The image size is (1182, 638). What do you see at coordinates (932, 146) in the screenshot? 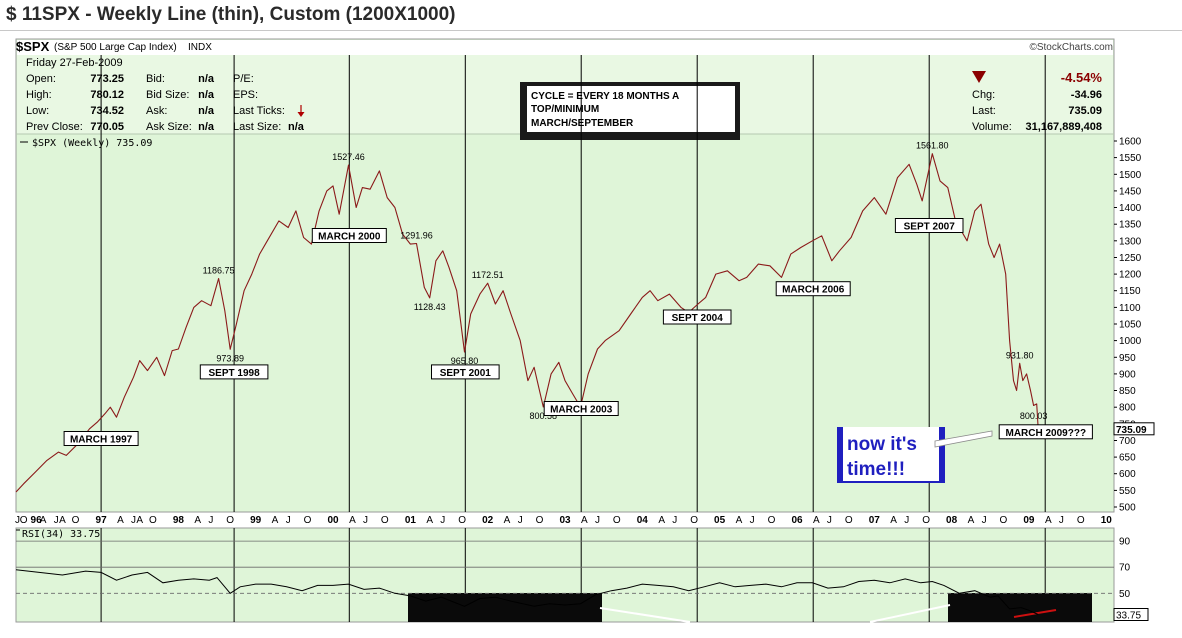
I see `peak-label: 1561.80` at bounding box center [932, 146].